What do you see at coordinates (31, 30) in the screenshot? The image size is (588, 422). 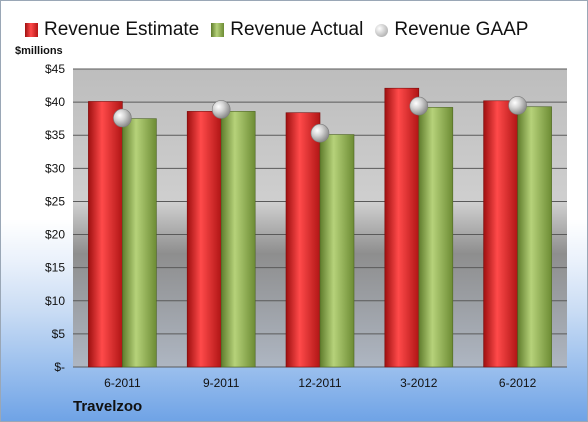 I see `legend-swatch-revenue-estimate` at bounding box center [31, 30].